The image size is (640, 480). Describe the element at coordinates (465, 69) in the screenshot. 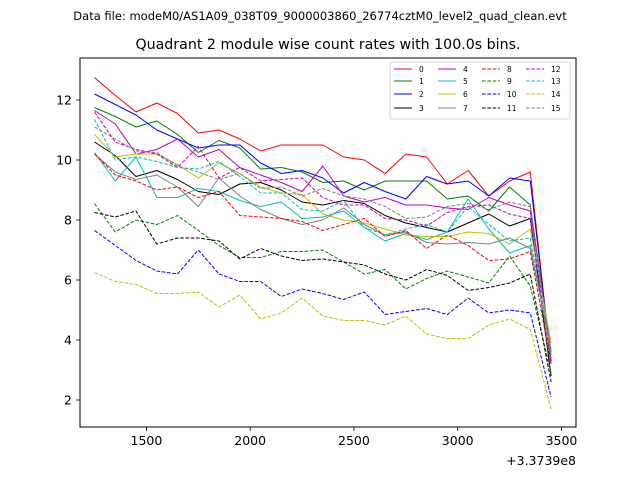

I see `legend-label-4: 4` at that location.